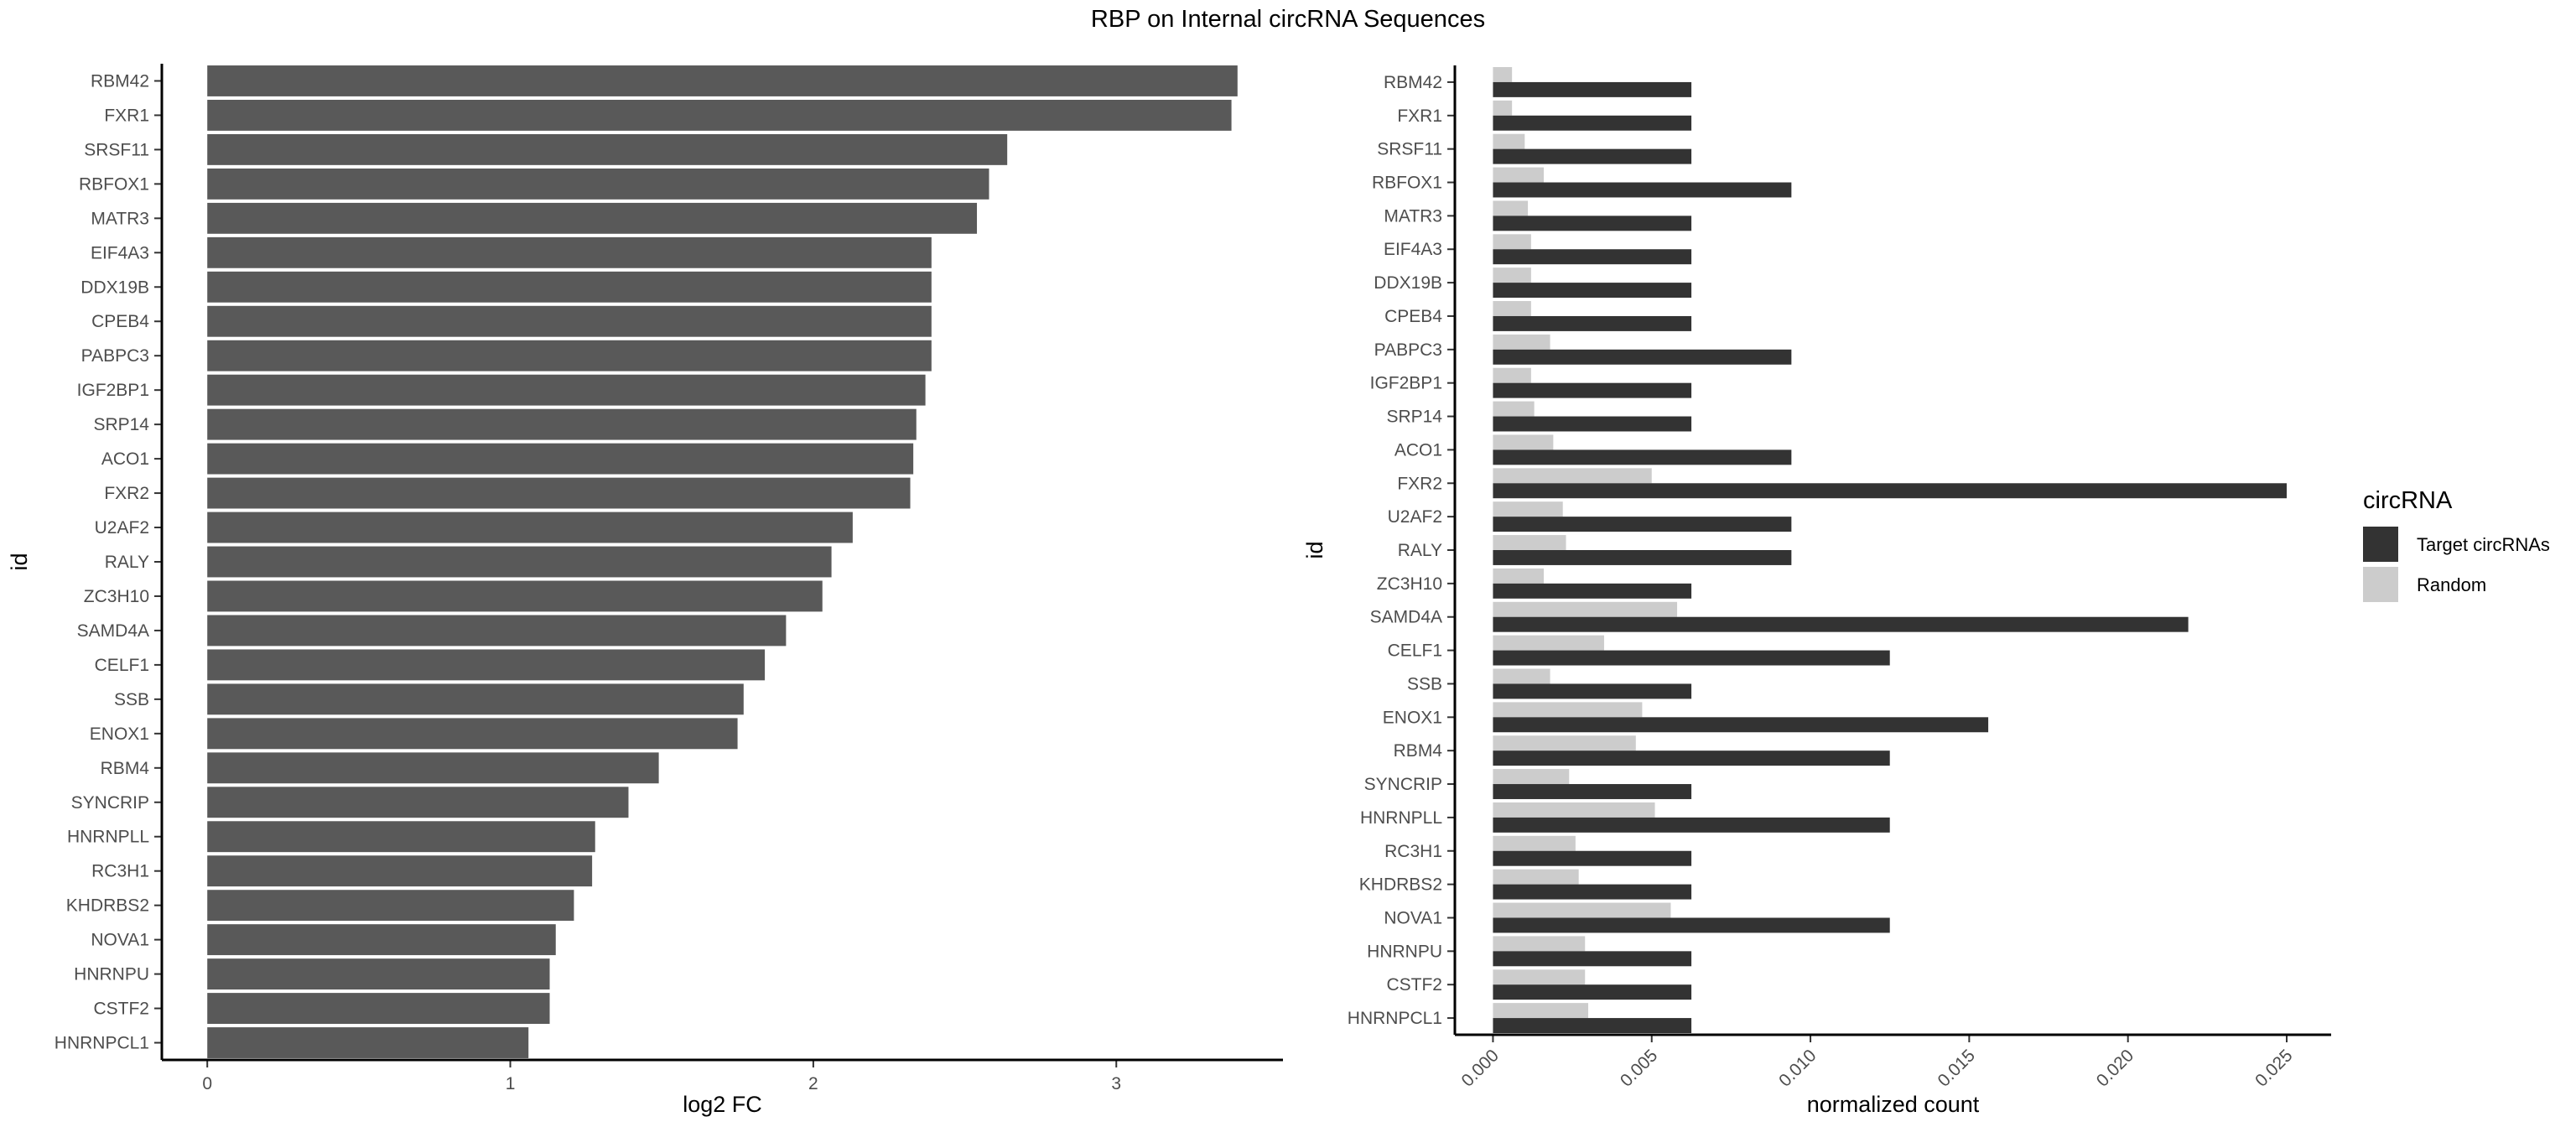 The width and height of the screenshot is (2576, 1127). Describe the element at coordinates (1564, 743) in the screenshot. I see `bar-random-rbm4` at that location.